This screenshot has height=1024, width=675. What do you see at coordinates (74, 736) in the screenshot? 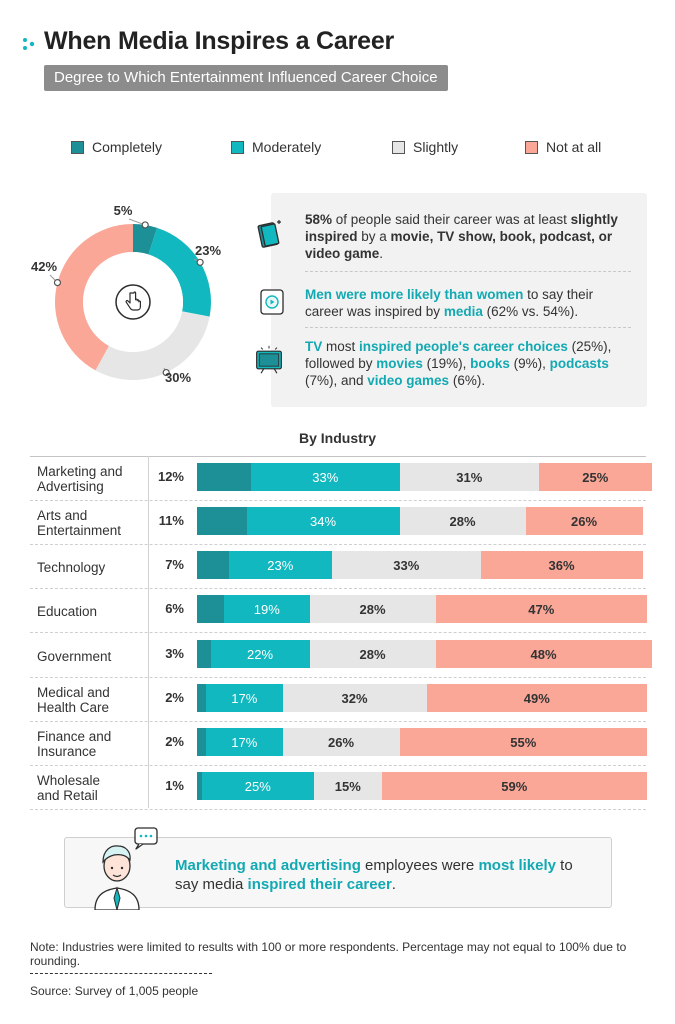
I see `industry-label-line: Finance and` at bounding box center [74, 736].